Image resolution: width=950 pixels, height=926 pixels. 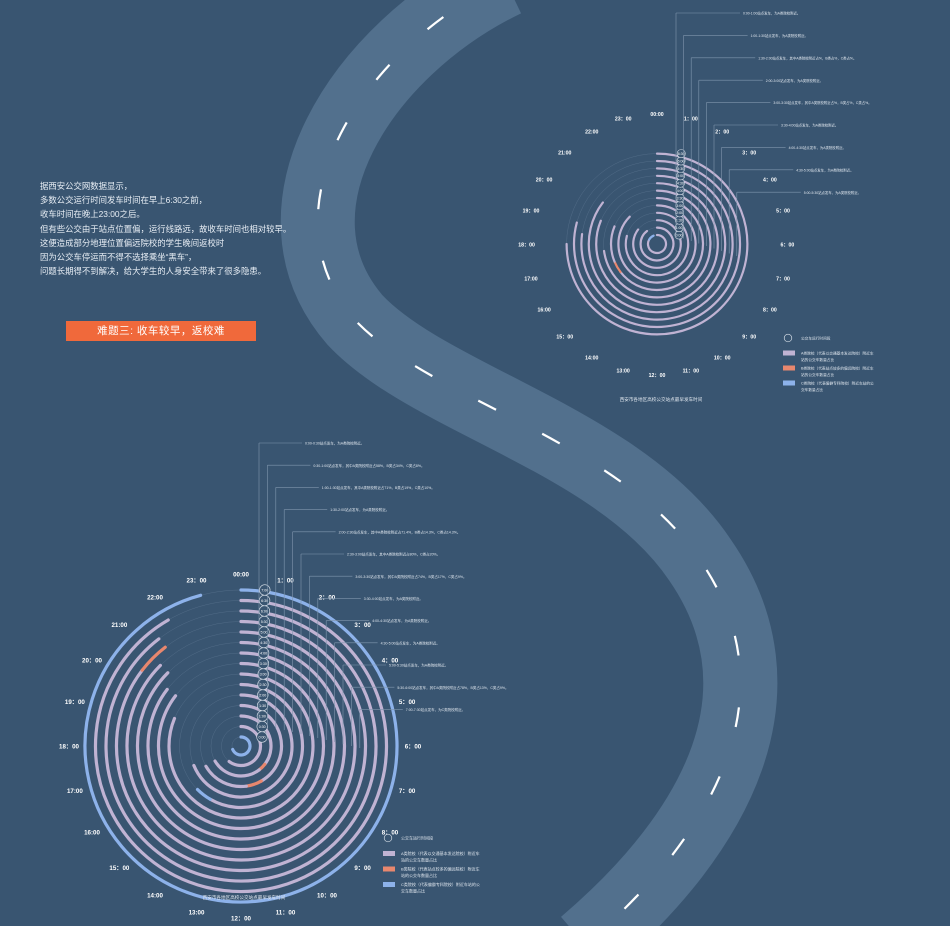 What do you see at coordinates (262, 727) in the screenshot?
I see `time-tag-label: 0:30` at bounding box center [262, 727].